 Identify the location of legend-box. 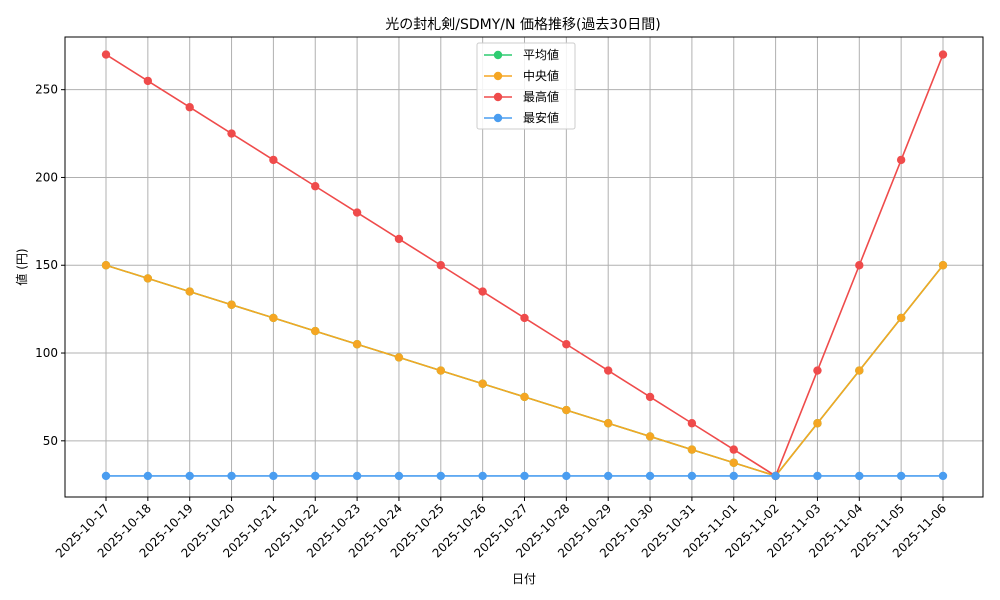
(526, 86).